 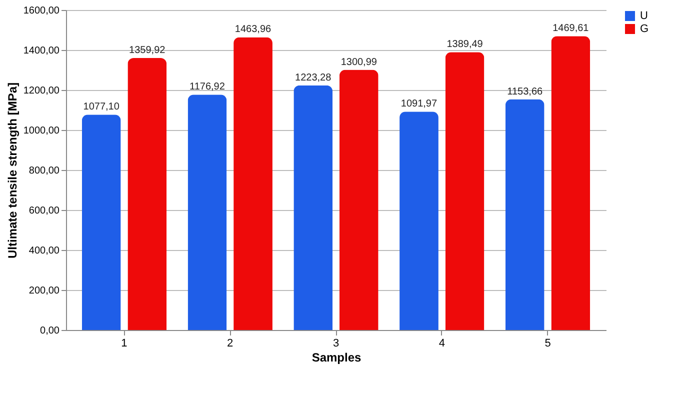 What do you see at coordinates (571, 28) in the screenshot?
I see `data-label: 1469,61` at bounding box center [571, 28].